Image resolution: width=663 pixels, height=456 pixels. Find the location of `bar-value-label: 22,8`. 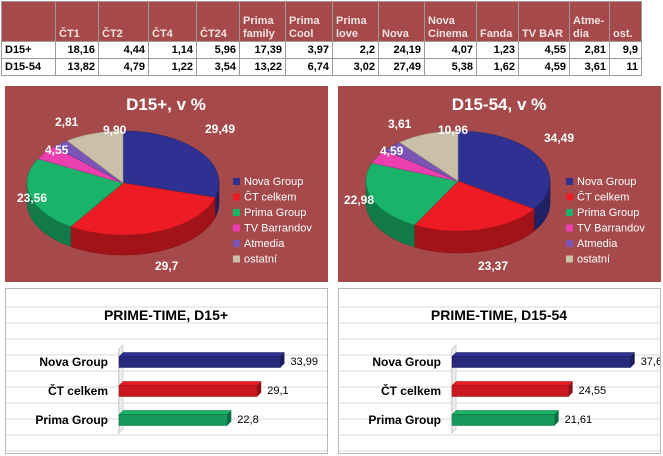

bar-value-label: 22,8 is located at coordinates (247, 420).